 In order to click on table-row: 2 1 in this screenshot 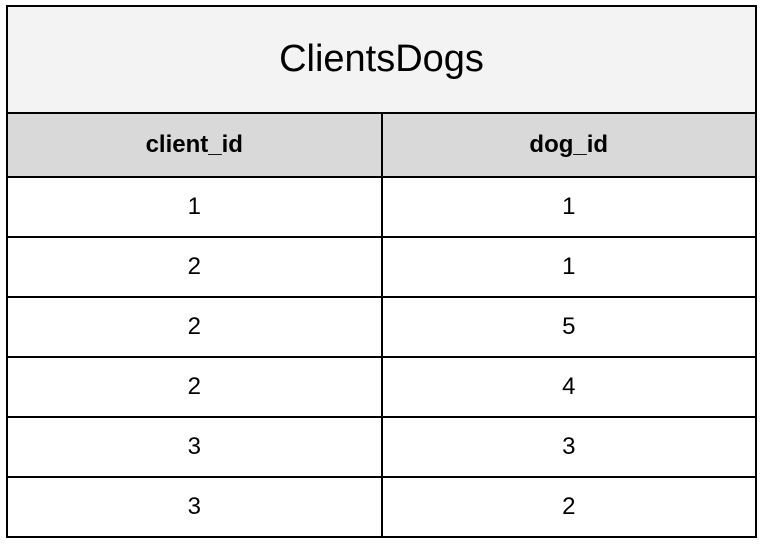, I will do `click(381, 266)`.